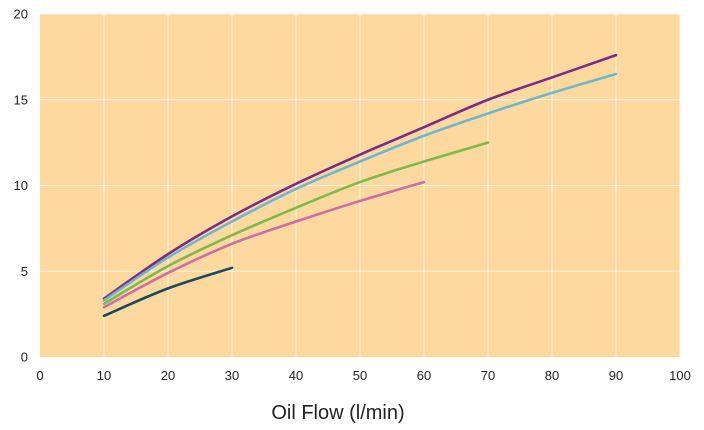  Describe the element at coordinates (360, 375) in the screenshot. I see `x-tick-label: 50` at that location.